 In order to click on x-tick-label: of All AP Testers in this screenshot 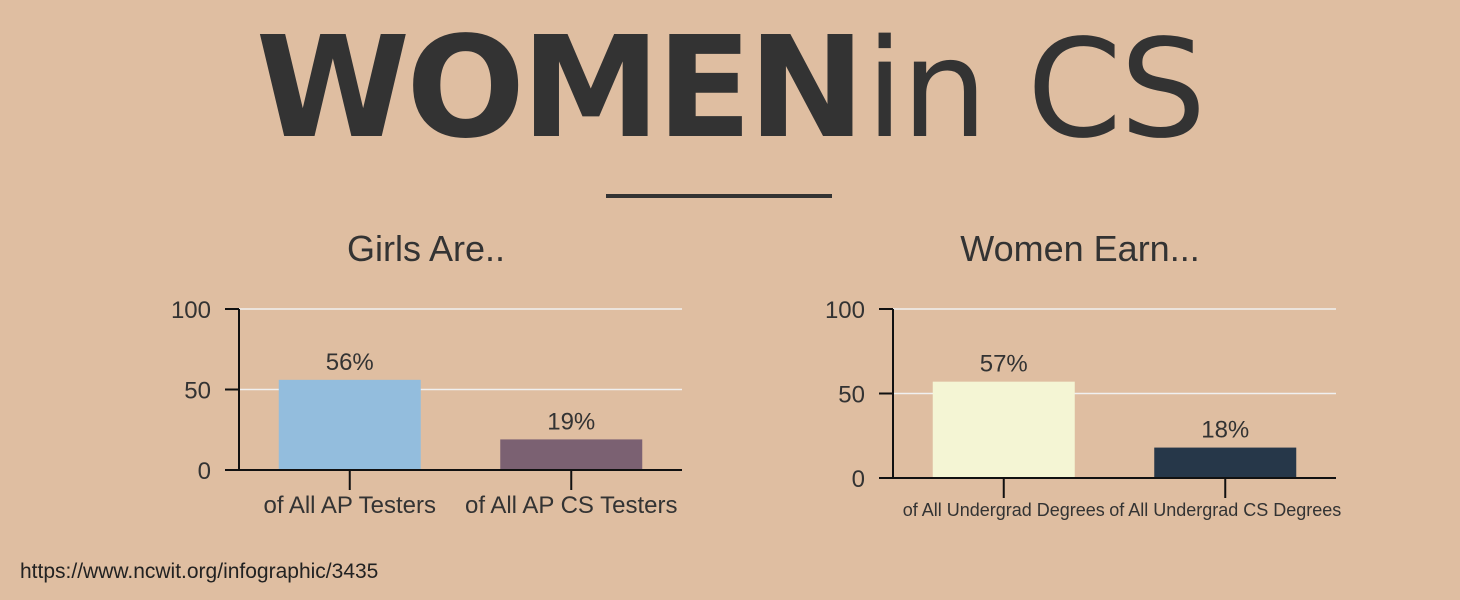, I will do `click(349, 505)`.